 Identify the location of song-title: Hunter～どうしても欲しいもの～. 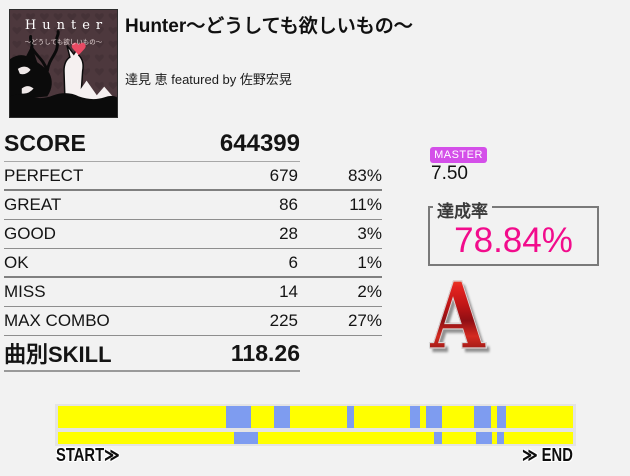
(269, 26).